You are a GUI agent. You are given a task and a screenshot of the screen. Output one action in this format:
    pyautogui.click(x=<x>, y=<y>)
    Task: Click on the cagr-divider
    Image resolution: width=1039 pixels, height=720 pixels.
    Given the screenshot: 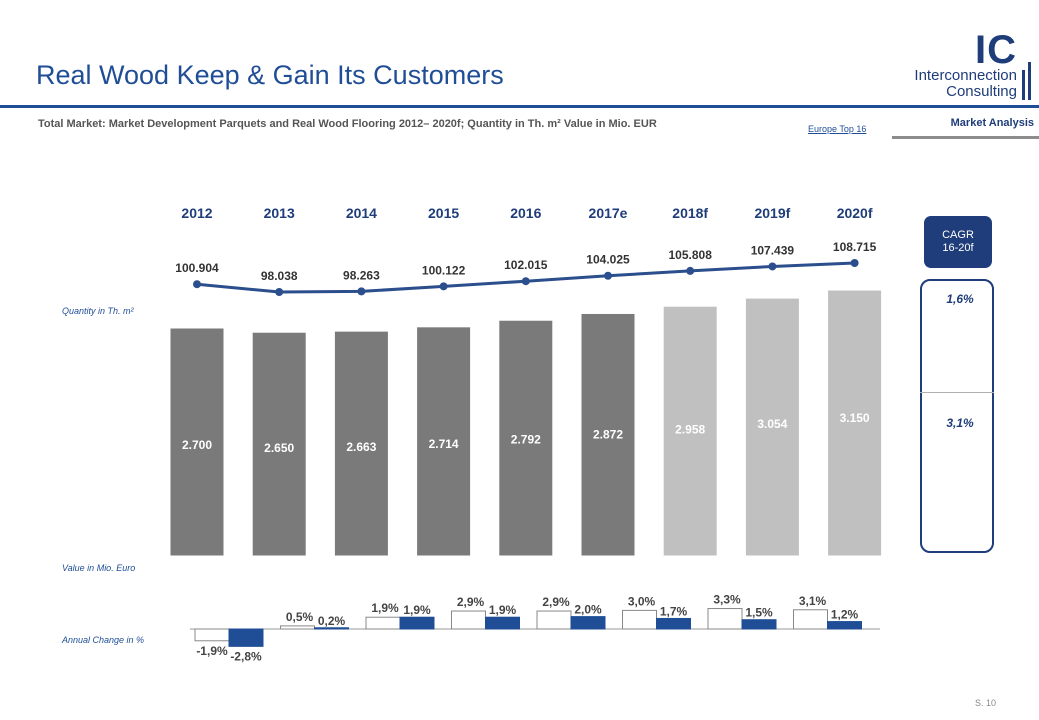 What is the action you would take?
    pyautogui.click(x=957, y=392)
    